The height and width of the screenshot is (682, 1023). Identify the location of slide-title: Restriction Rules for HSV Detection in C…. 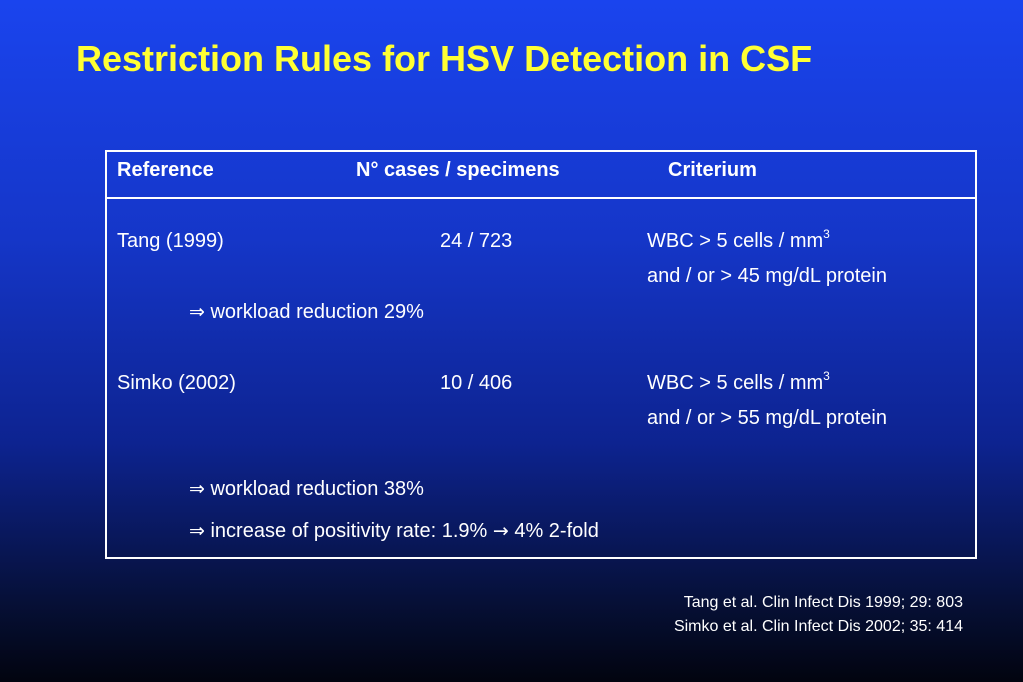
(444, 58).